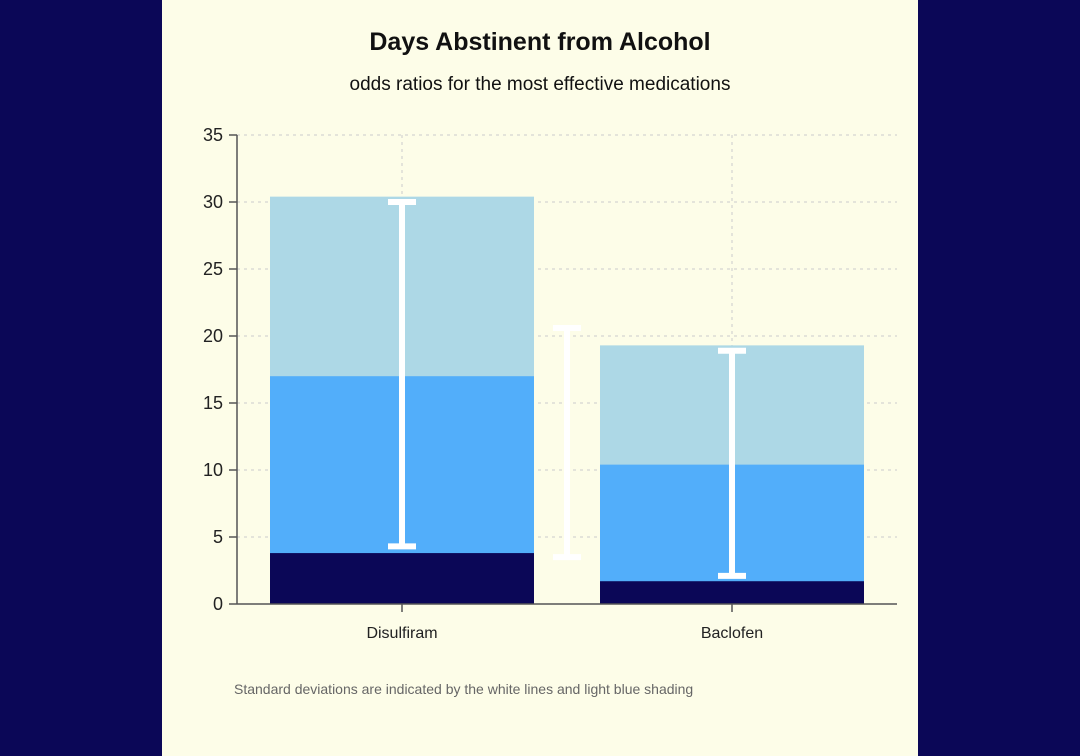  What do you see at coordinates (213, 269) in the screenshot?
I see `y-tick-label: 25` at bounding box center [213, 269].